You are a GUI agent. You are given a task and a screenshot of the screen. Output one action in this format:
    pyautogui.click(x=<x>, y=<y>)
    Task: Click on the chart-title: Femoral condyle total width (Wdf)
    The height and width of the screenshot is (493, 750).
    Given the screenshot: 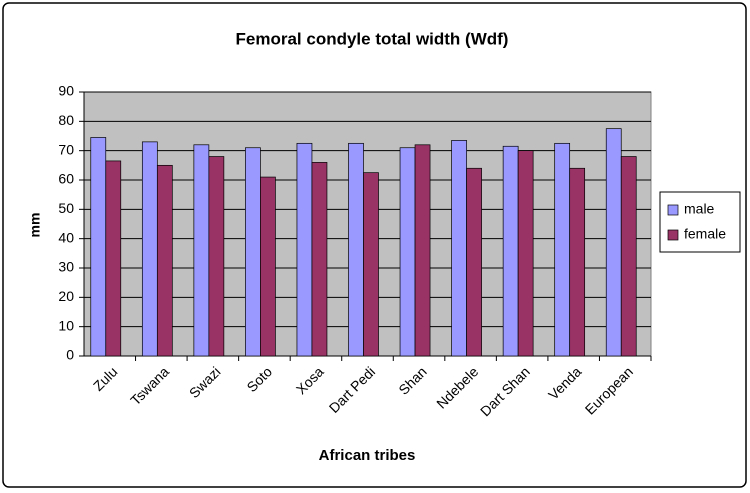 What is the action you would take?
    pyautogui.click(x=372, y=38)
    